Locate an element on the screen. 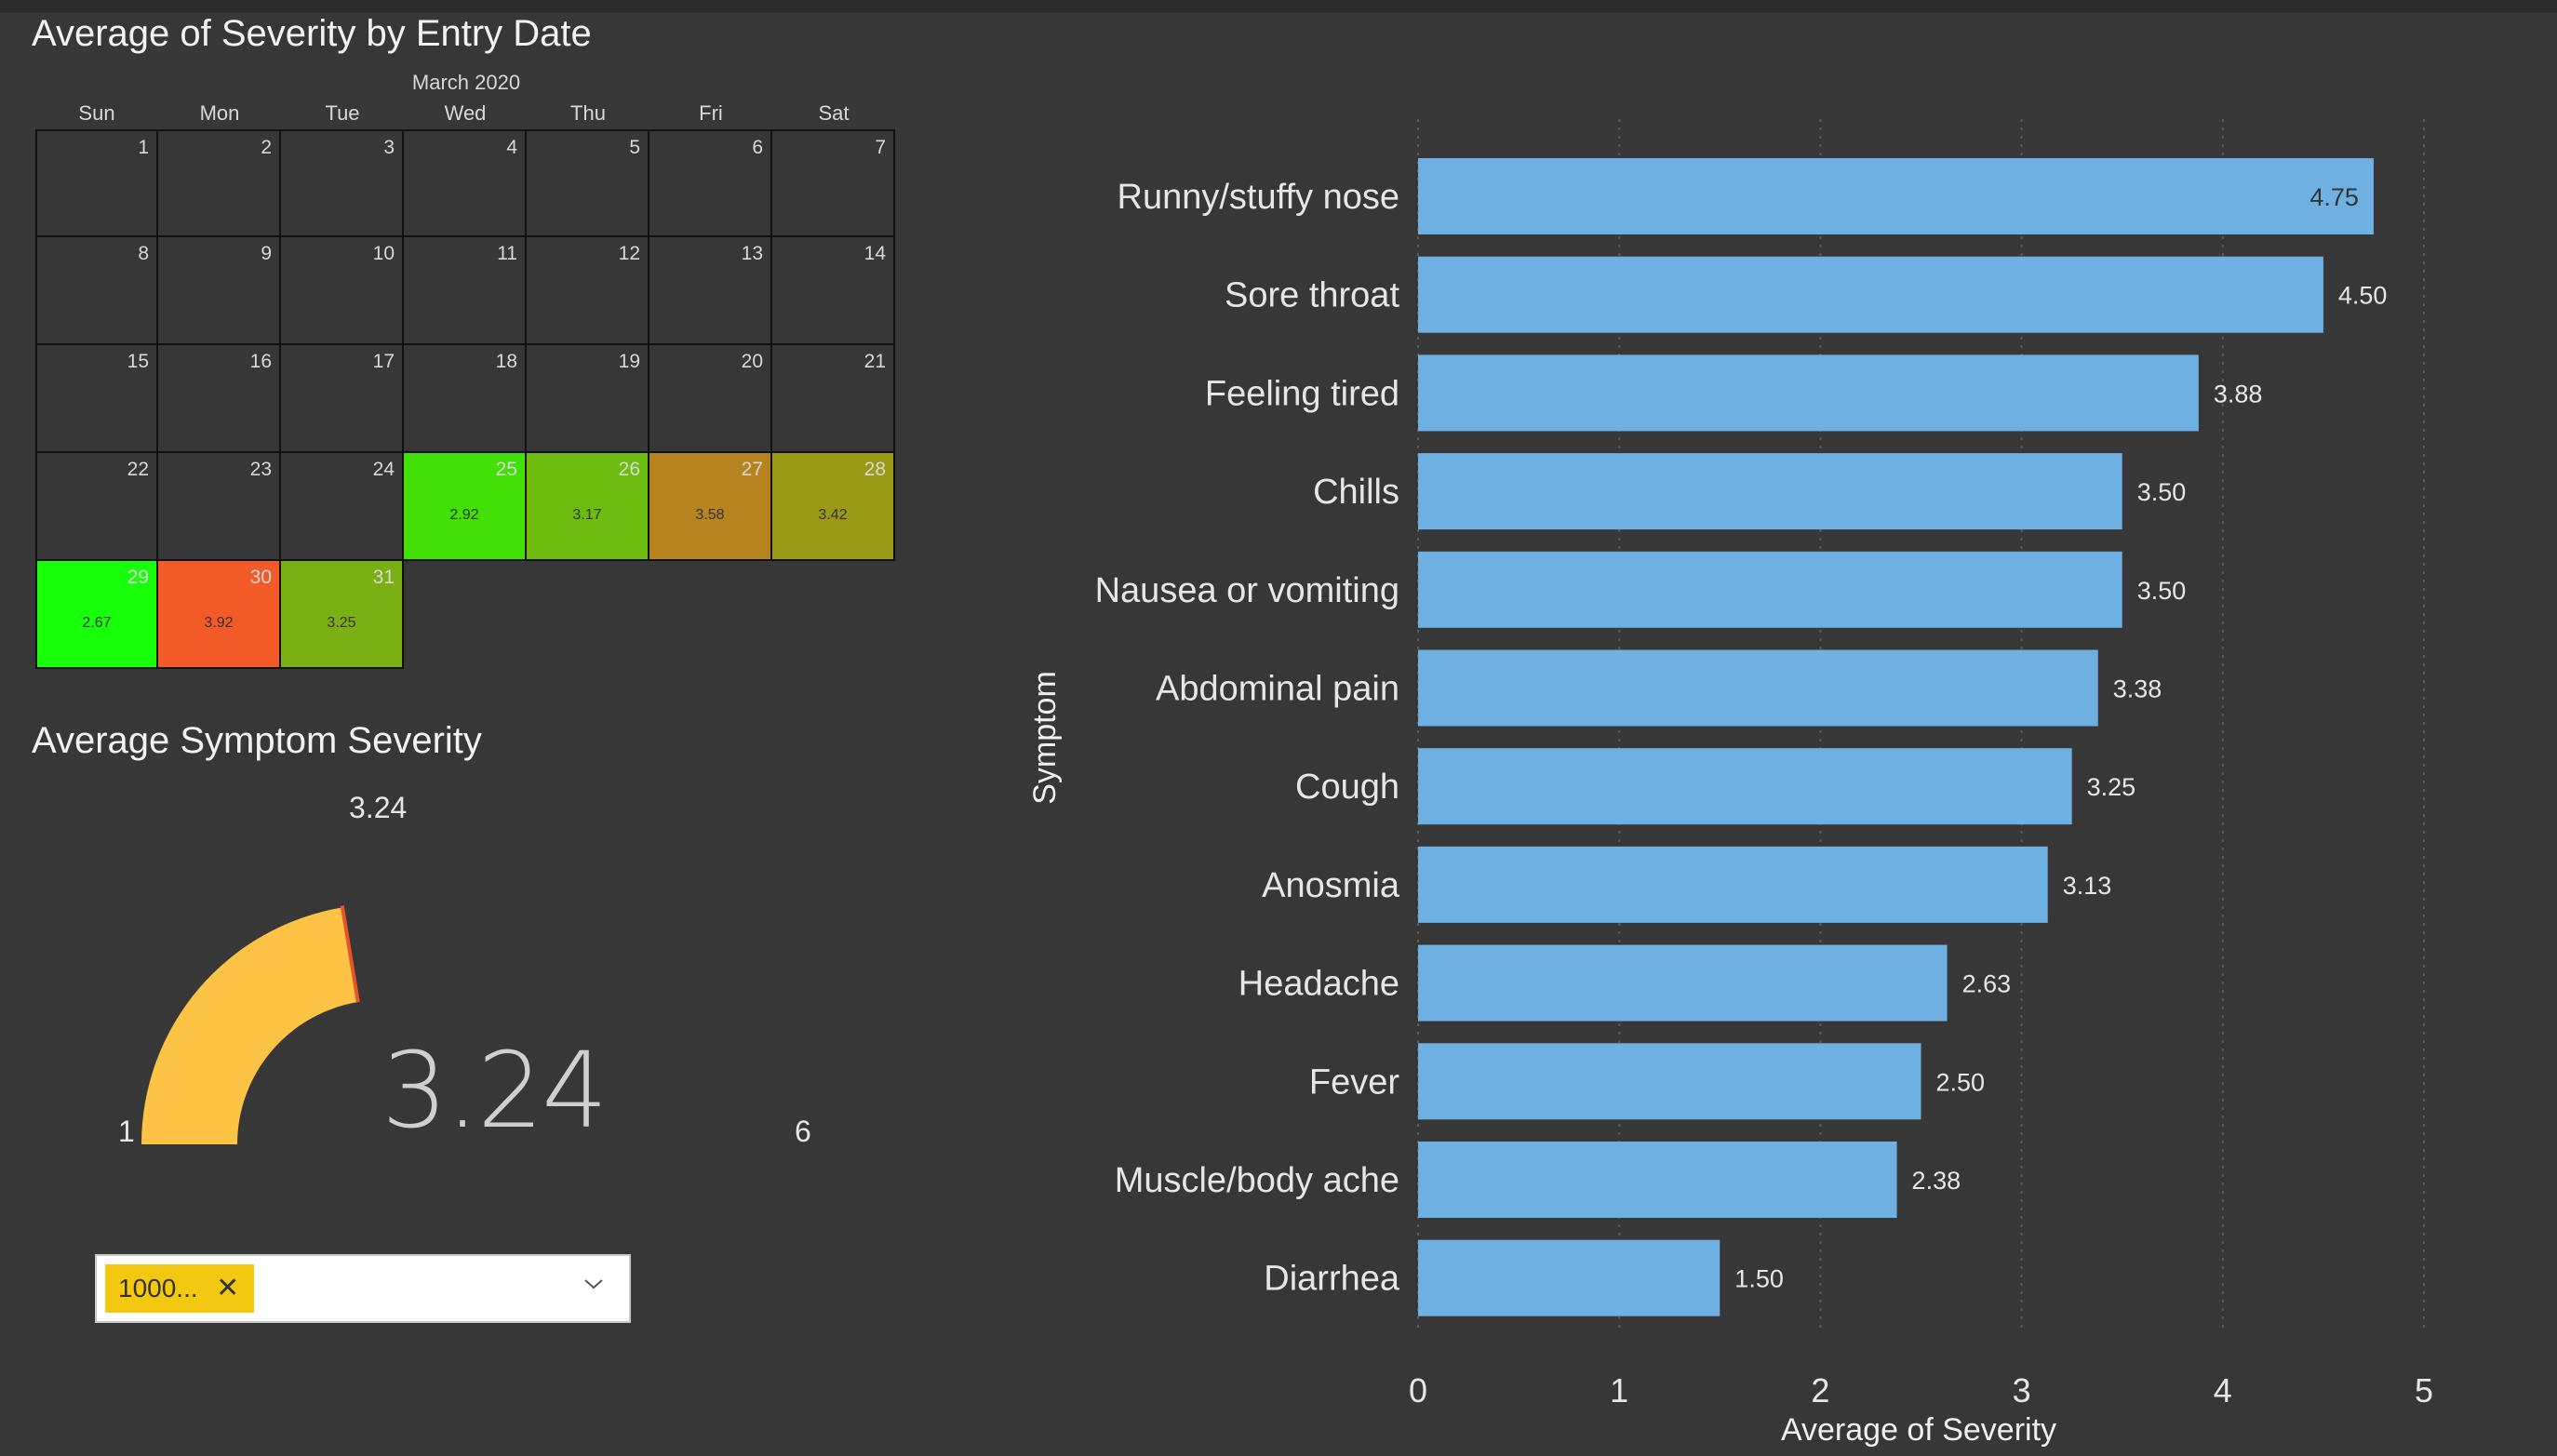 The height and width of the screenshot is (1456, 2557). calendar-day-cell: 18 is located at coordinates (465, 399).